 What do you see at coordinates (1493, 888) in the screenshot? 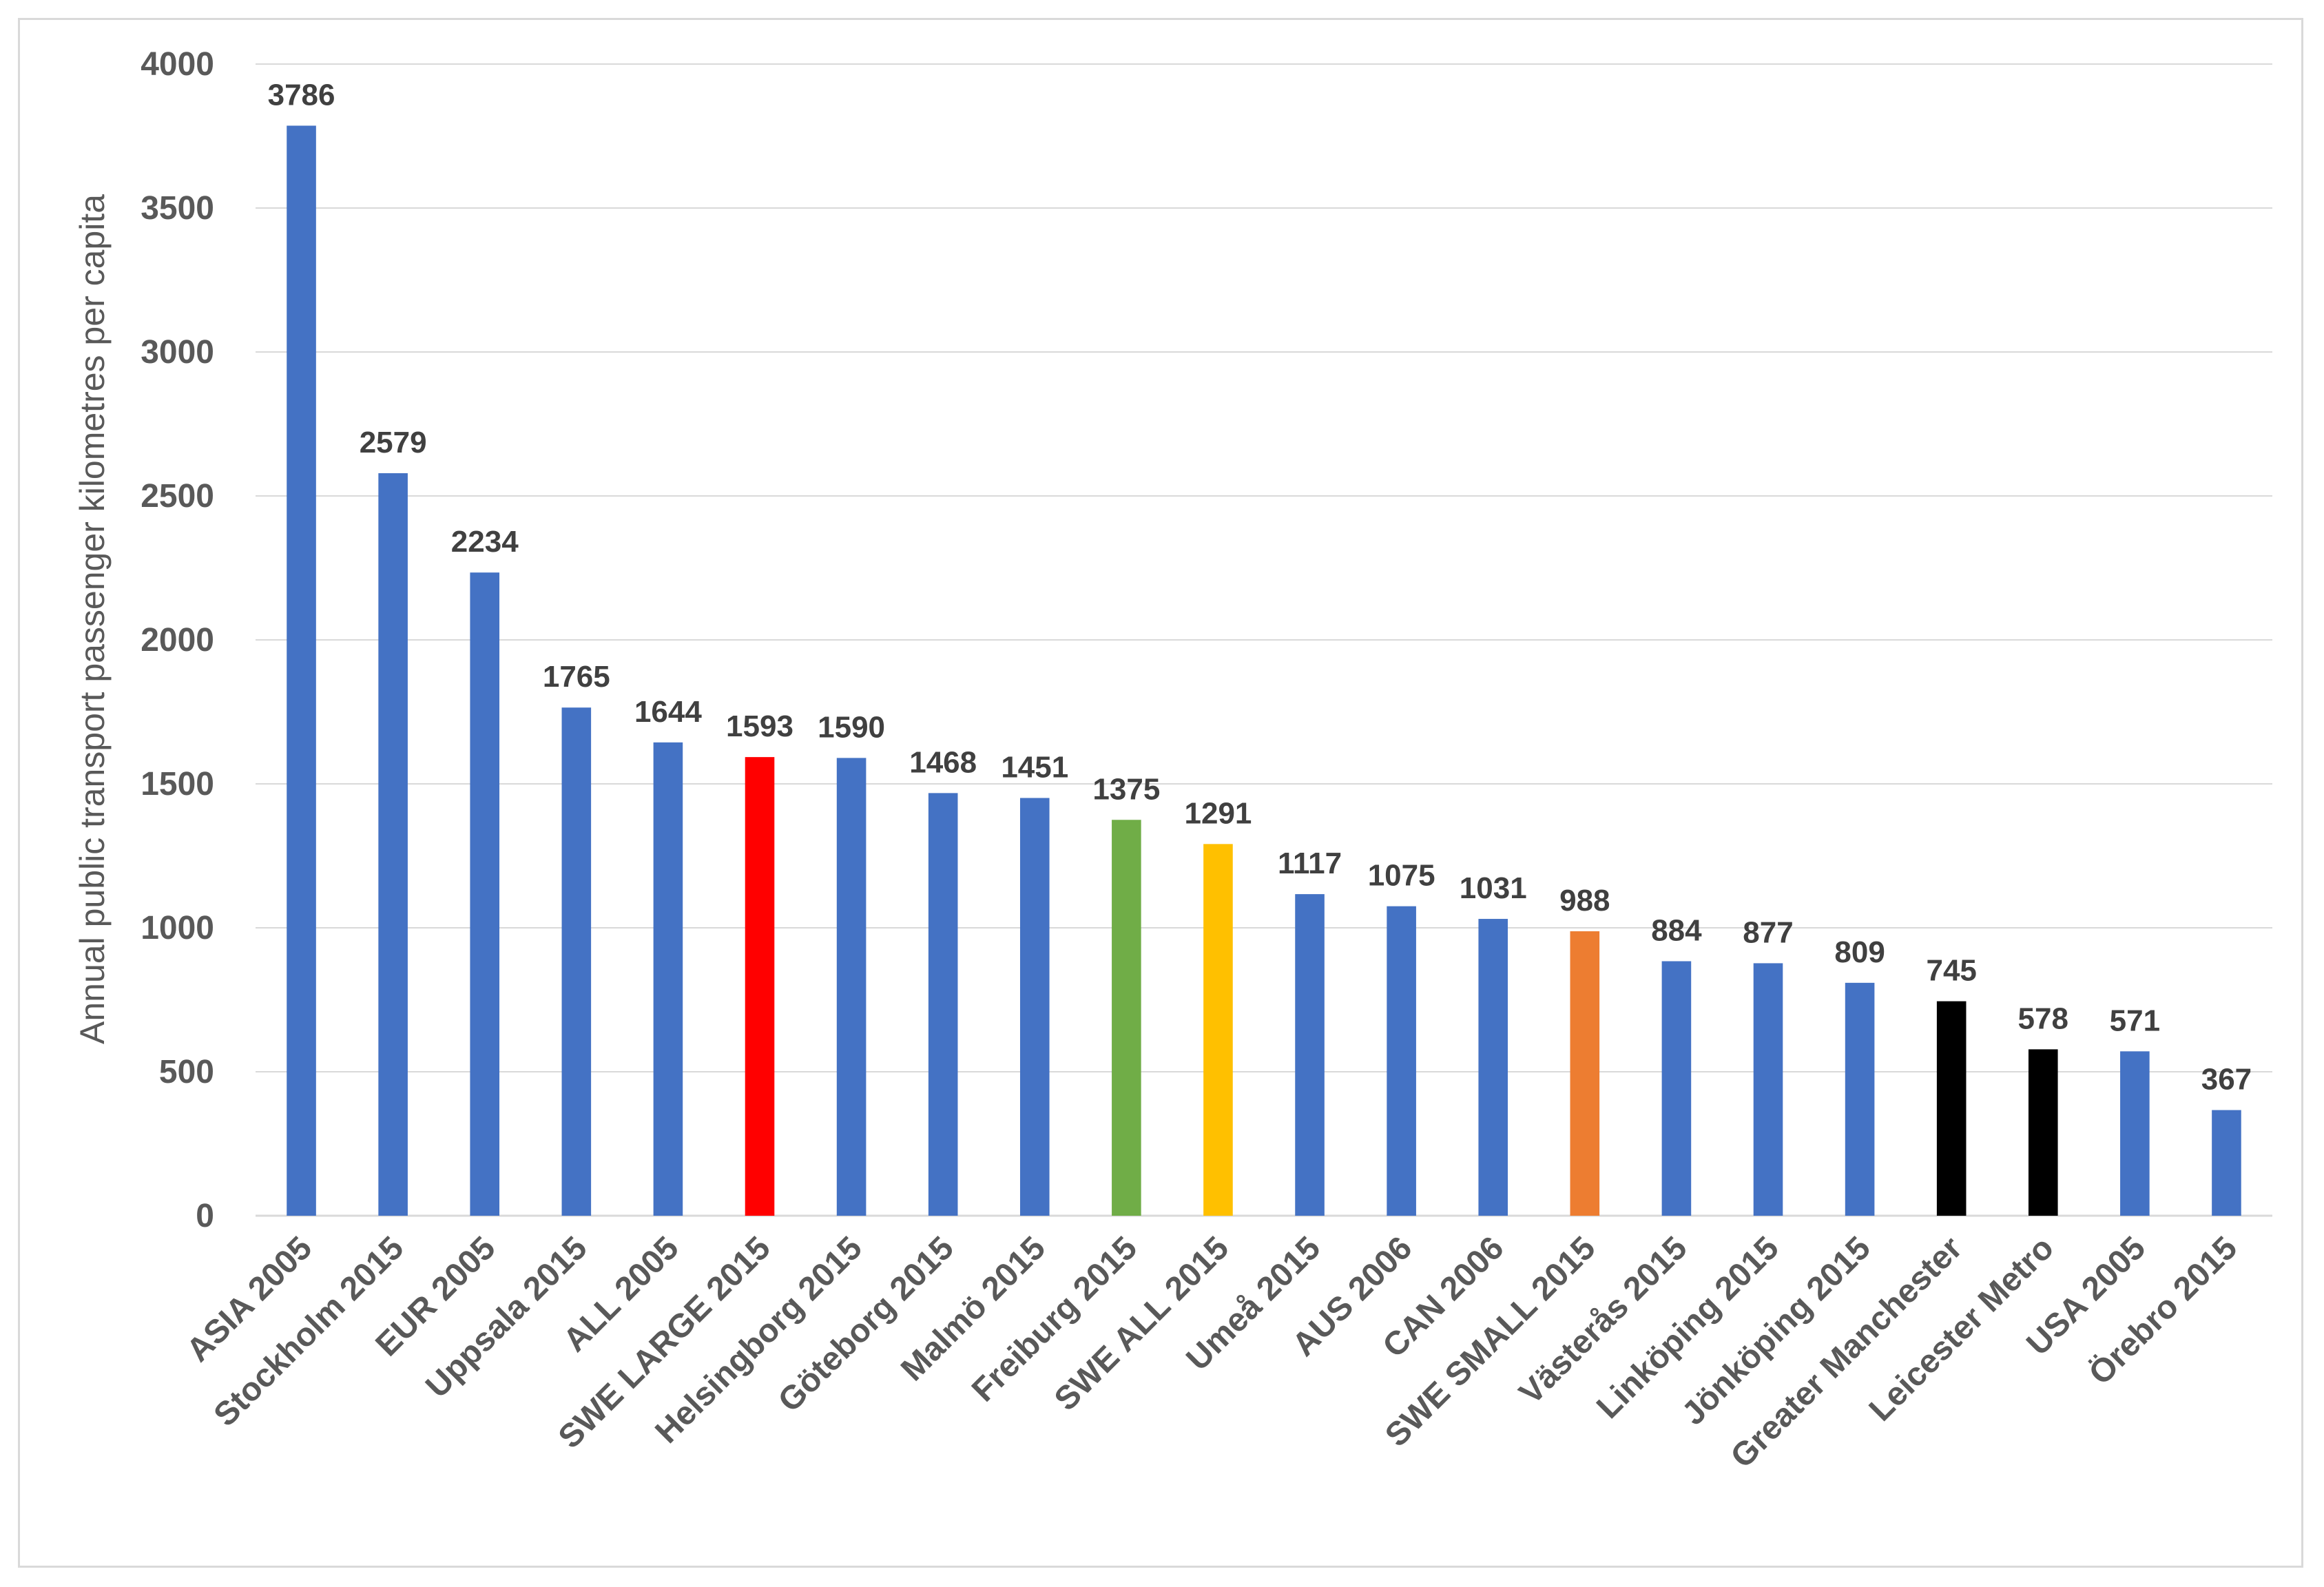
I see `data-label: 1031` at bounding box center [1493, 888].